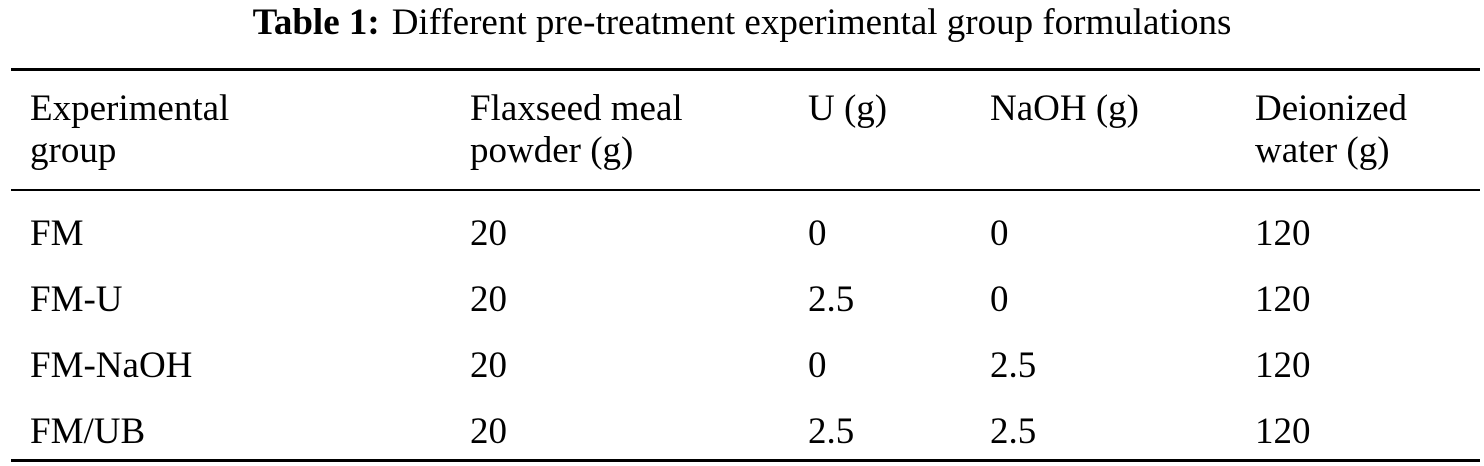 This screenshot has height=466, width=1484. What do you see at coordinates (576, 108) in the screenshot?
I see `header-line: Flaxseed meal` at bounding box center [576, 108].